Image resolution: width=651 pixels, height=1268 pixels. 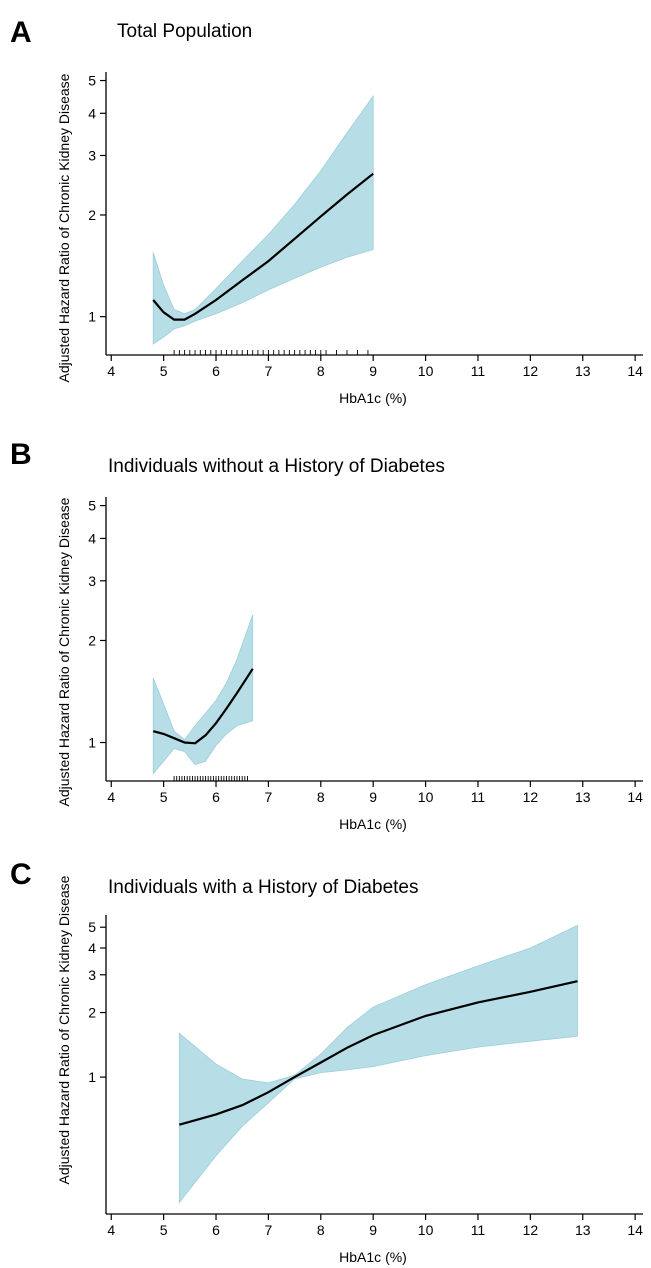 I want to click on panel-title: Total Population, so click(x=184, y=31).